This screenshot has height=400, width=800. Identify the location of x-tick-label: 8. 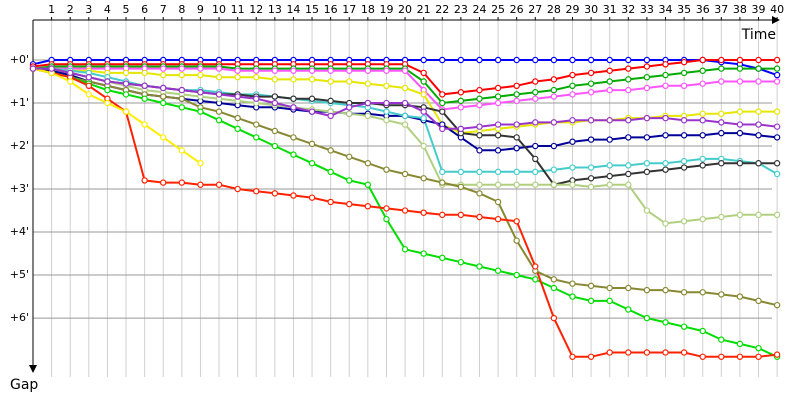
(181, 9).